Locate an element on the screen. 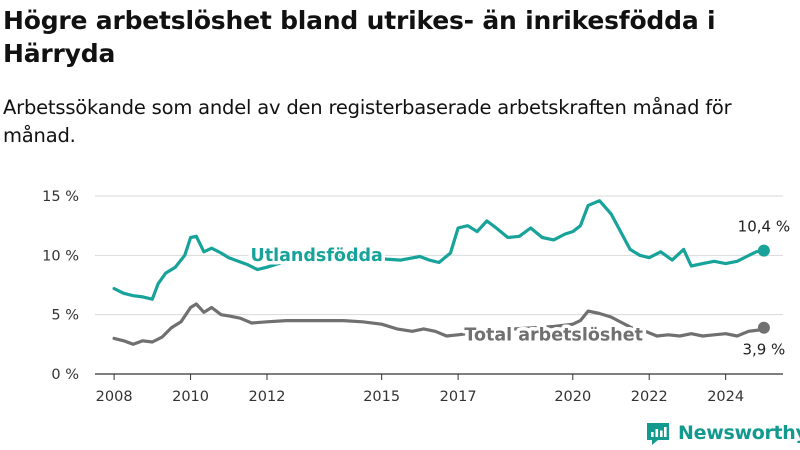  series-label-total: Total arbetslöshet is located at coordinates (553, 336).